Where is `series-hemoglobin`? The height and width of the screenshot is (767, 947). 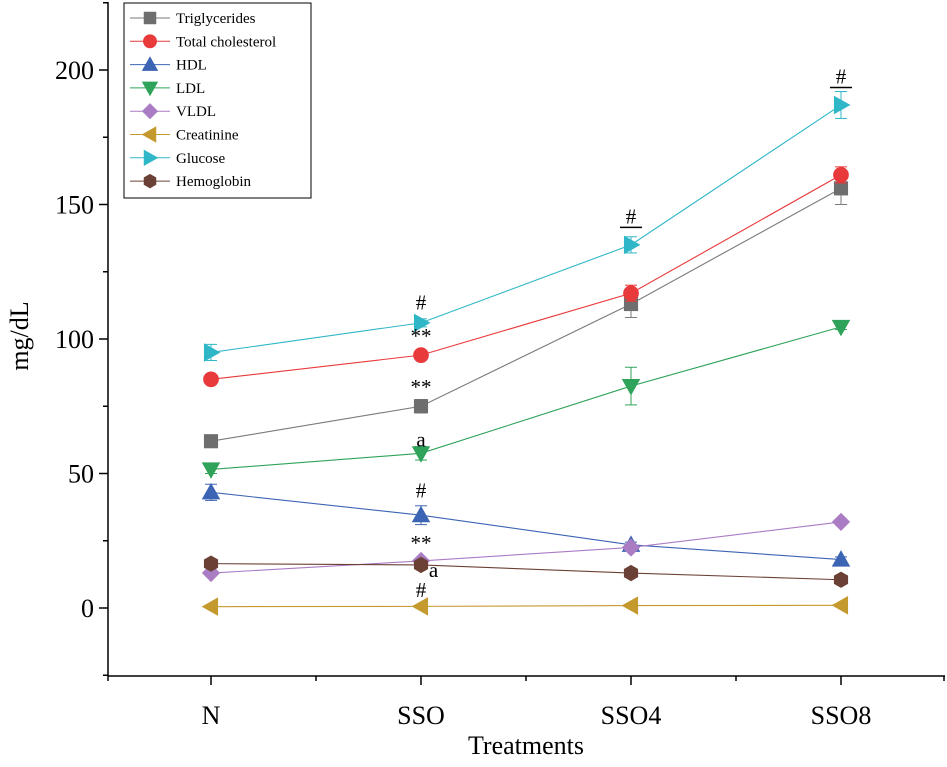
series-hemoglobin is located at coordinates (526, 571).